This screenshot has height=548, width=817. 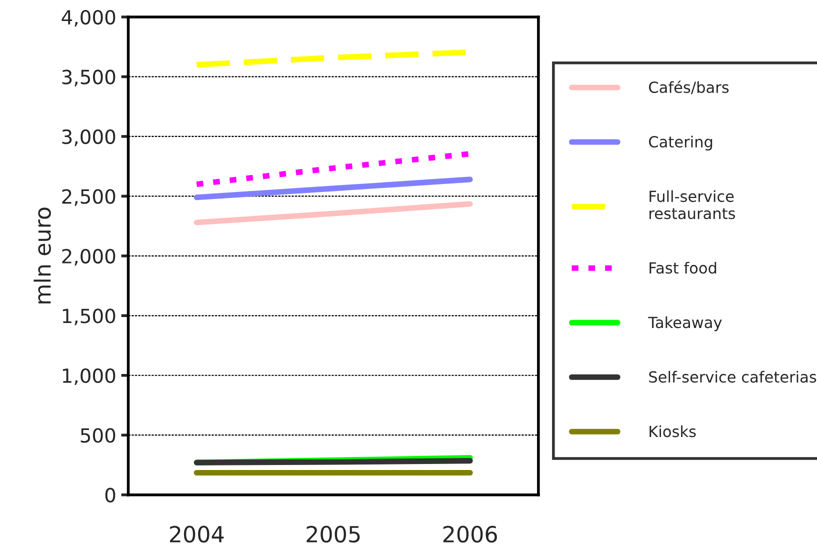 I want to click on x-tick-label: 2004, so click(x=197, y=534).